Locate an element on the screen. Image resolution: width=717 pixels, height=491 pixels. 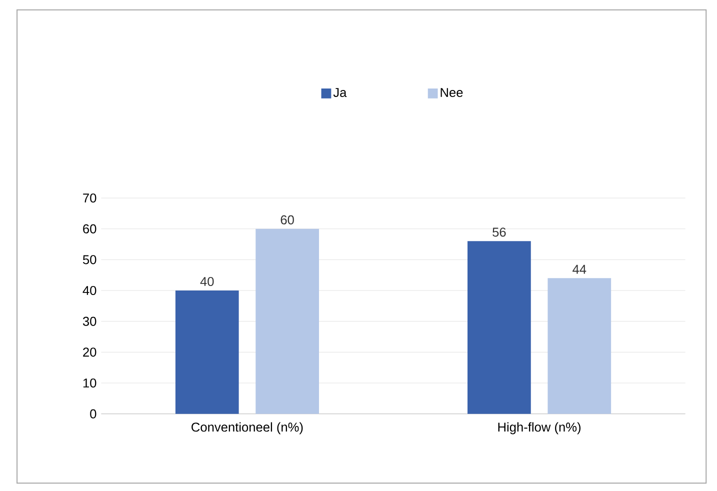
y-tick-label: 60 is located at coordinates (89, 229).